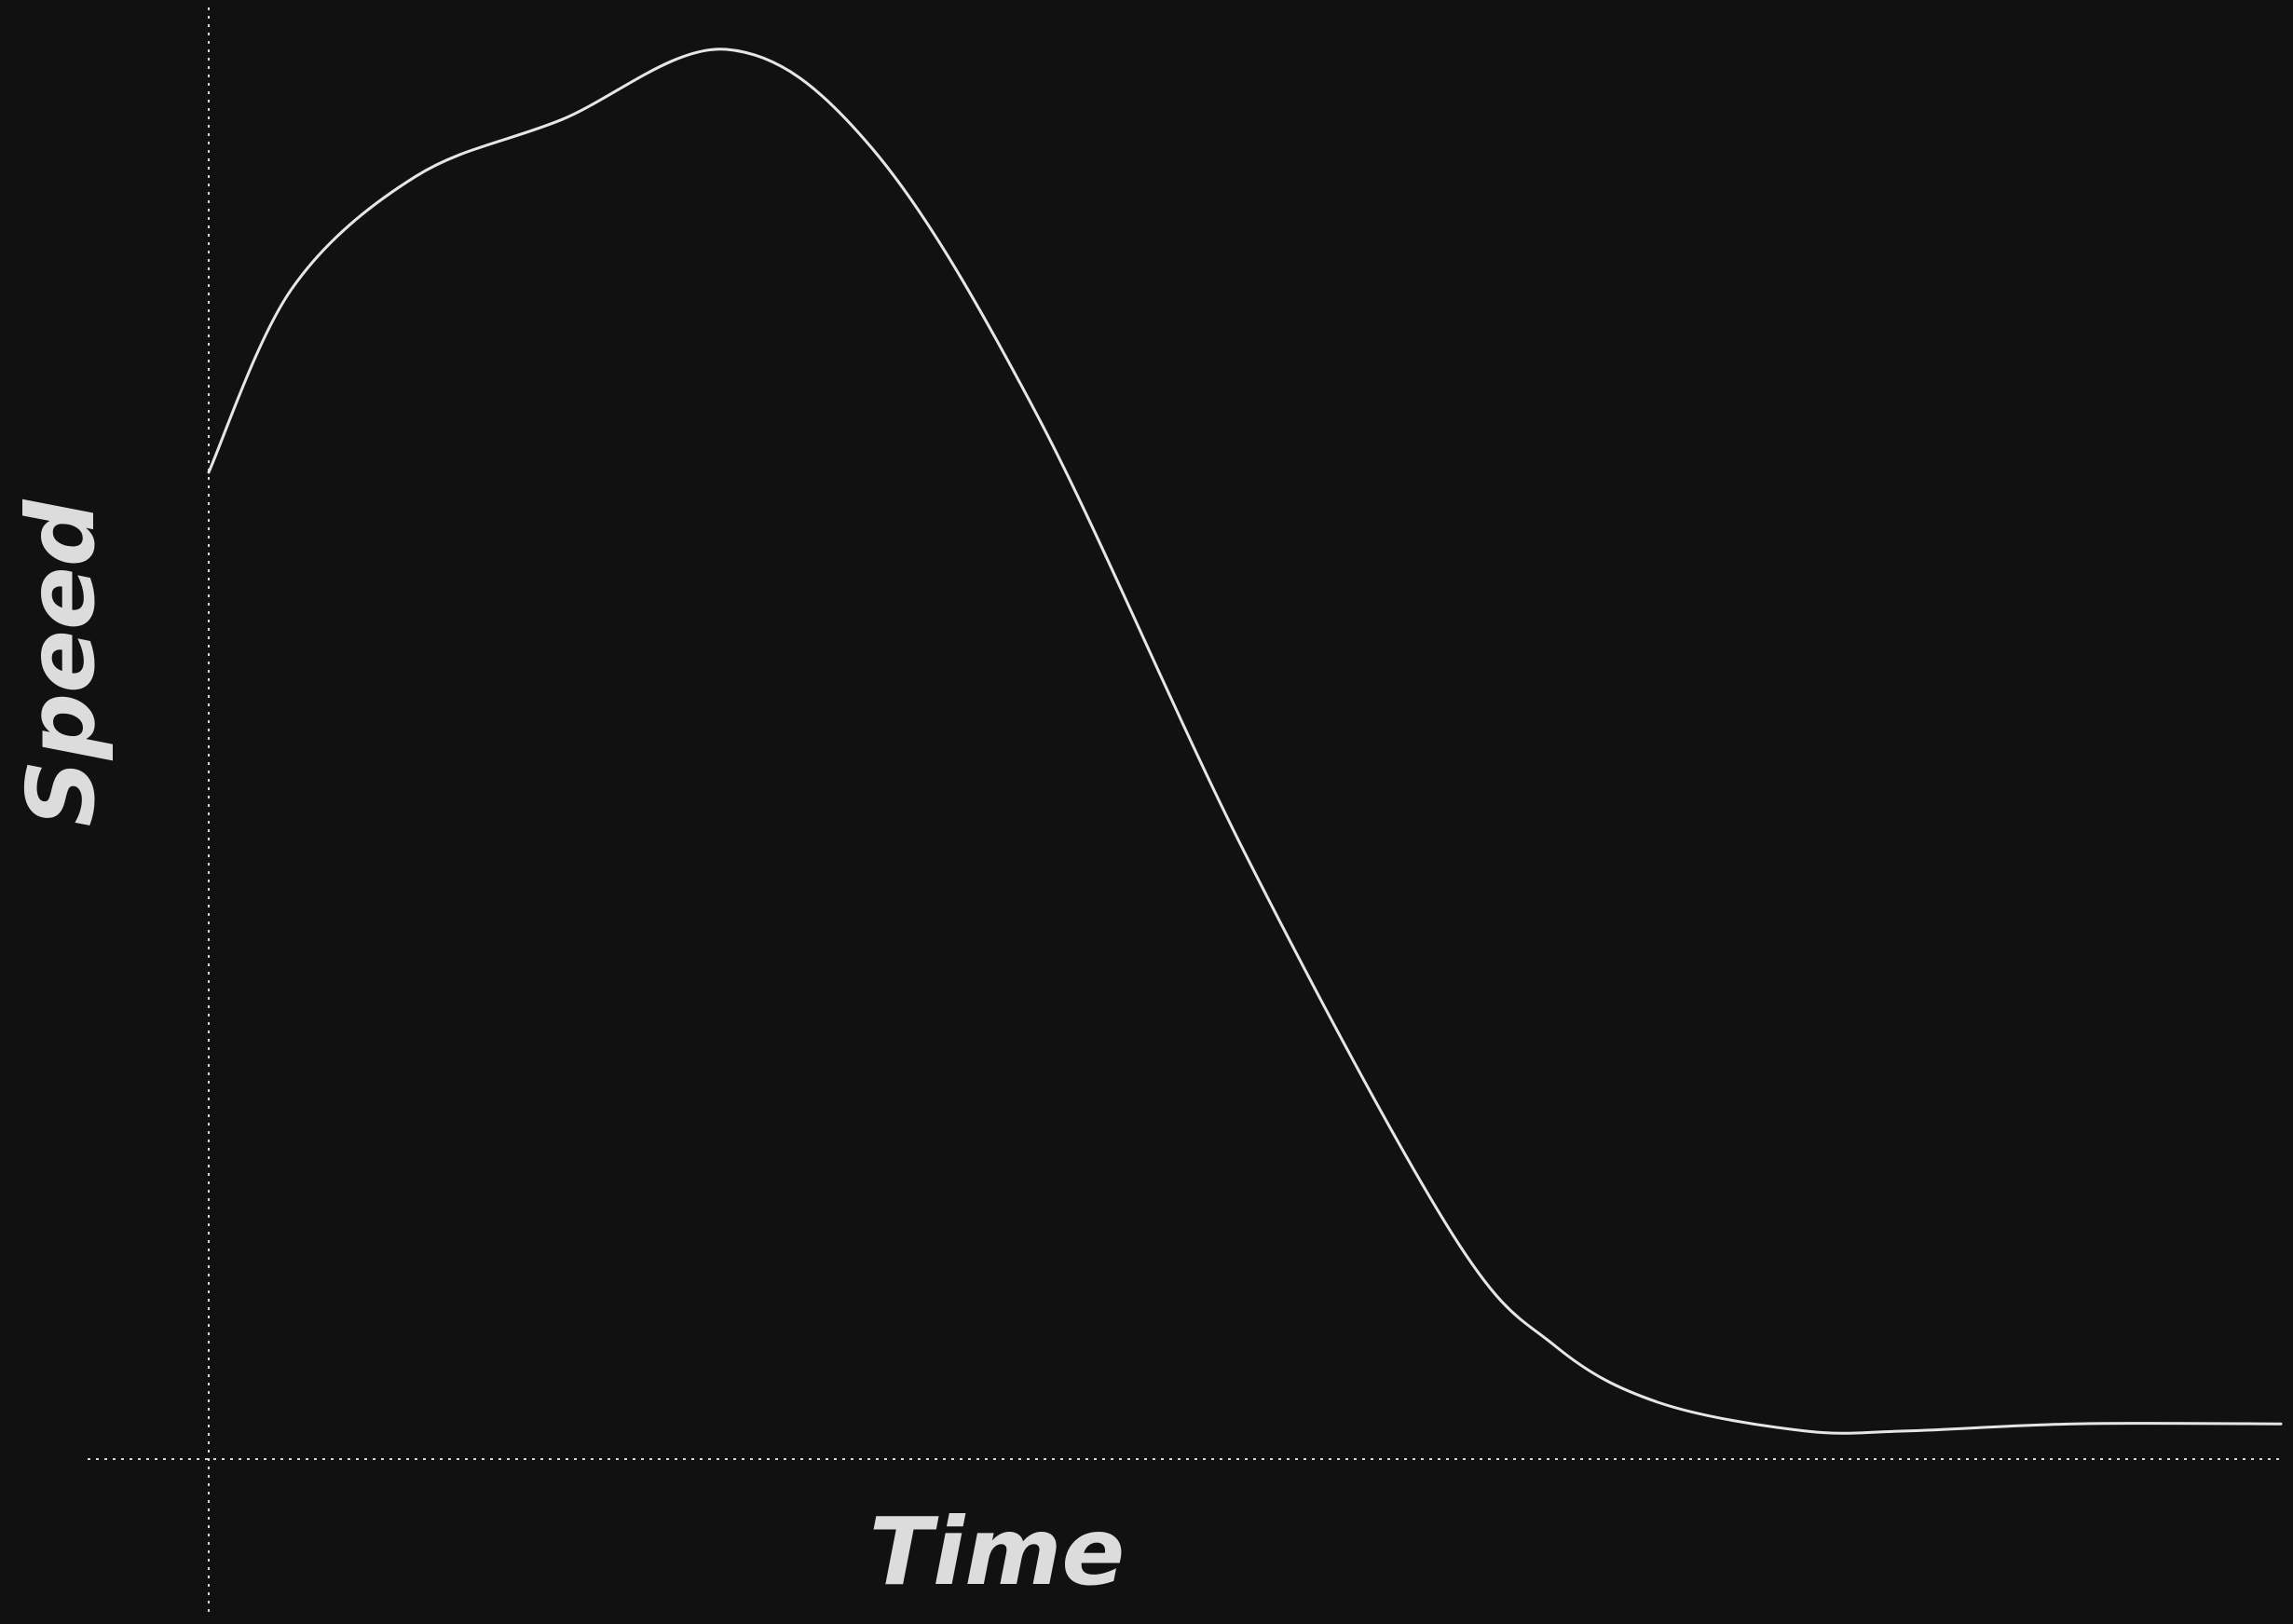  What do you see at coordinates (997, 1551) in the screenshot?
I see `x-axis-label: Time` at bounding box center [997, 1551].